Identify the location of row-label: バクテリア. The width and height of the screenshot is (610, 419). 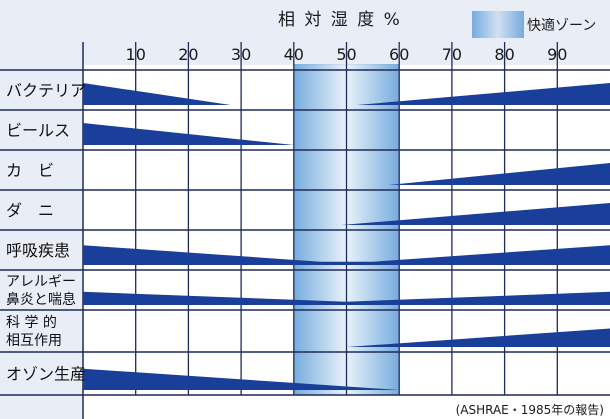
(46, 90).